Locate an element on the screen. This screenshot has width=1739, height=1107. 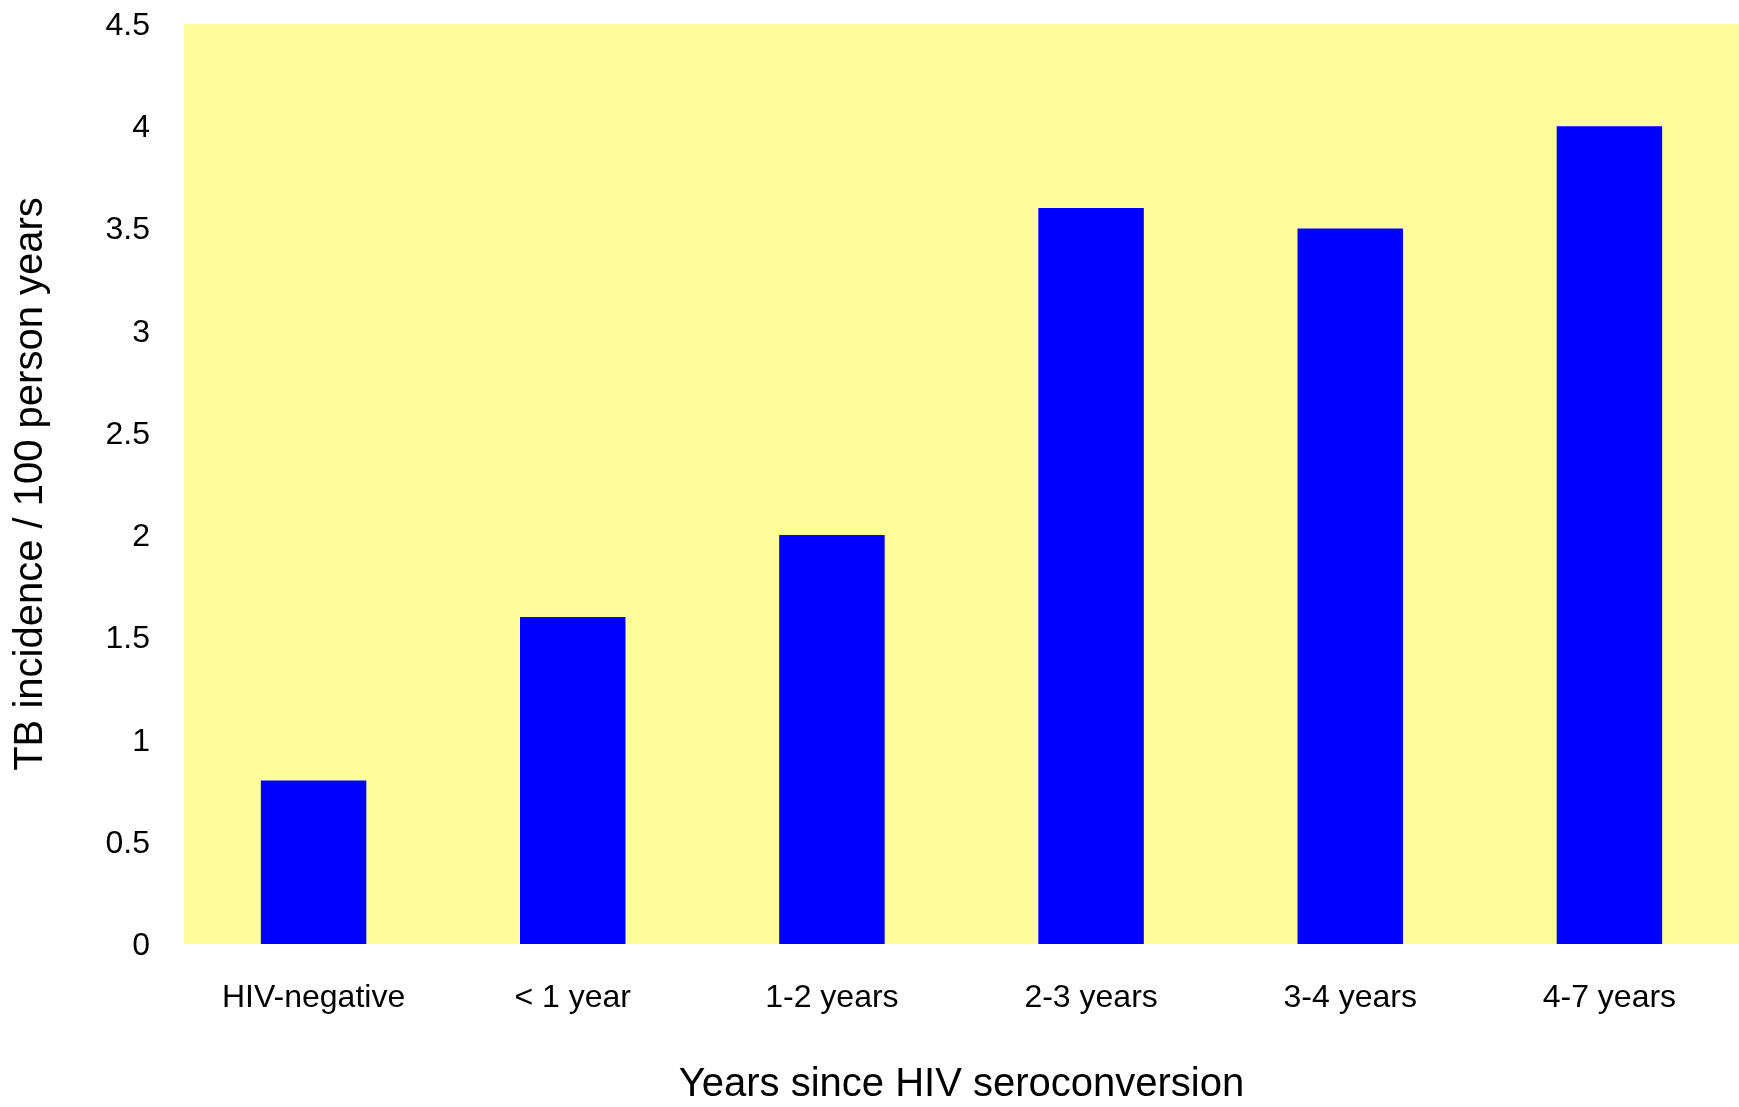
x-tick-label: 1-2 years is located at coordinates (832, 996).